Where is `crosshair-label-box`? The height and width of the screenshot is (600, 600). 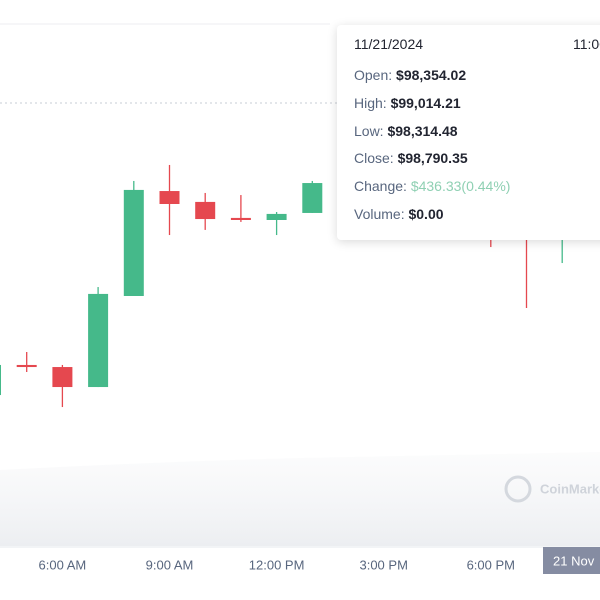
crosshair-label-box is located at coordinates (571, 560).